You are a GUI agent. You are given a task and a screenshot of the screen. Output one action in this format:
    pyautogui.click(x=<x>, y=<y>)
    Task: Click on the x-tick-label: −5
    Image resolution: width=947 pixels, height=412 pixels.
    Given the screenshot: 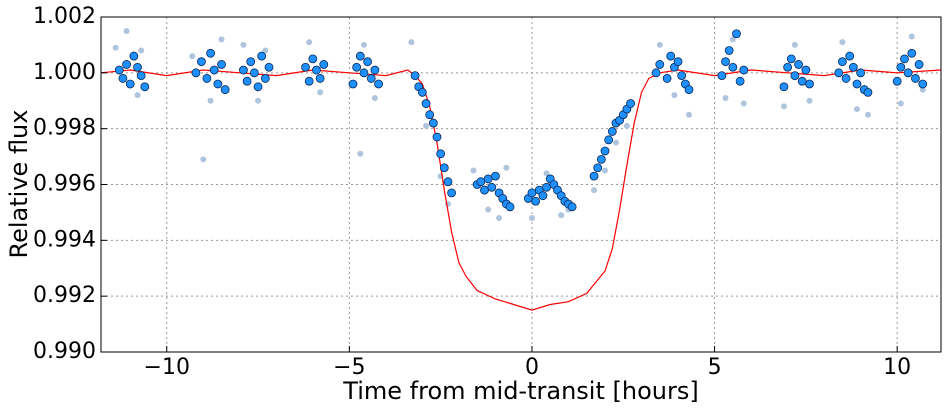 What is the action you would take?
    pyautogui.click(x=349, y=367)
    